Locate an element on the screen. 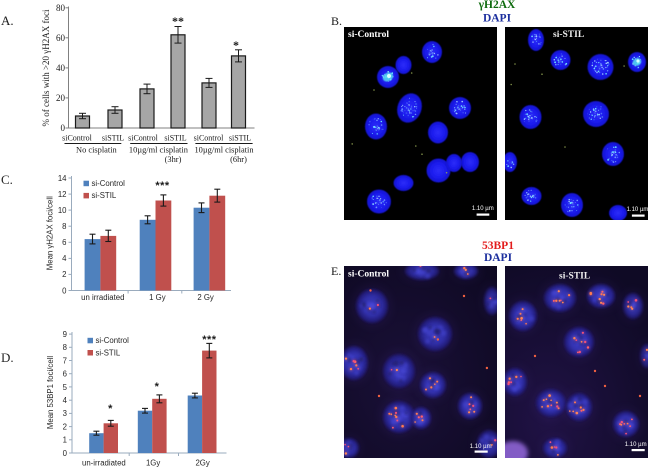 The width and height of the screenshot is (650, 470). svg-text: 7 is located at coordinates (65, 360).